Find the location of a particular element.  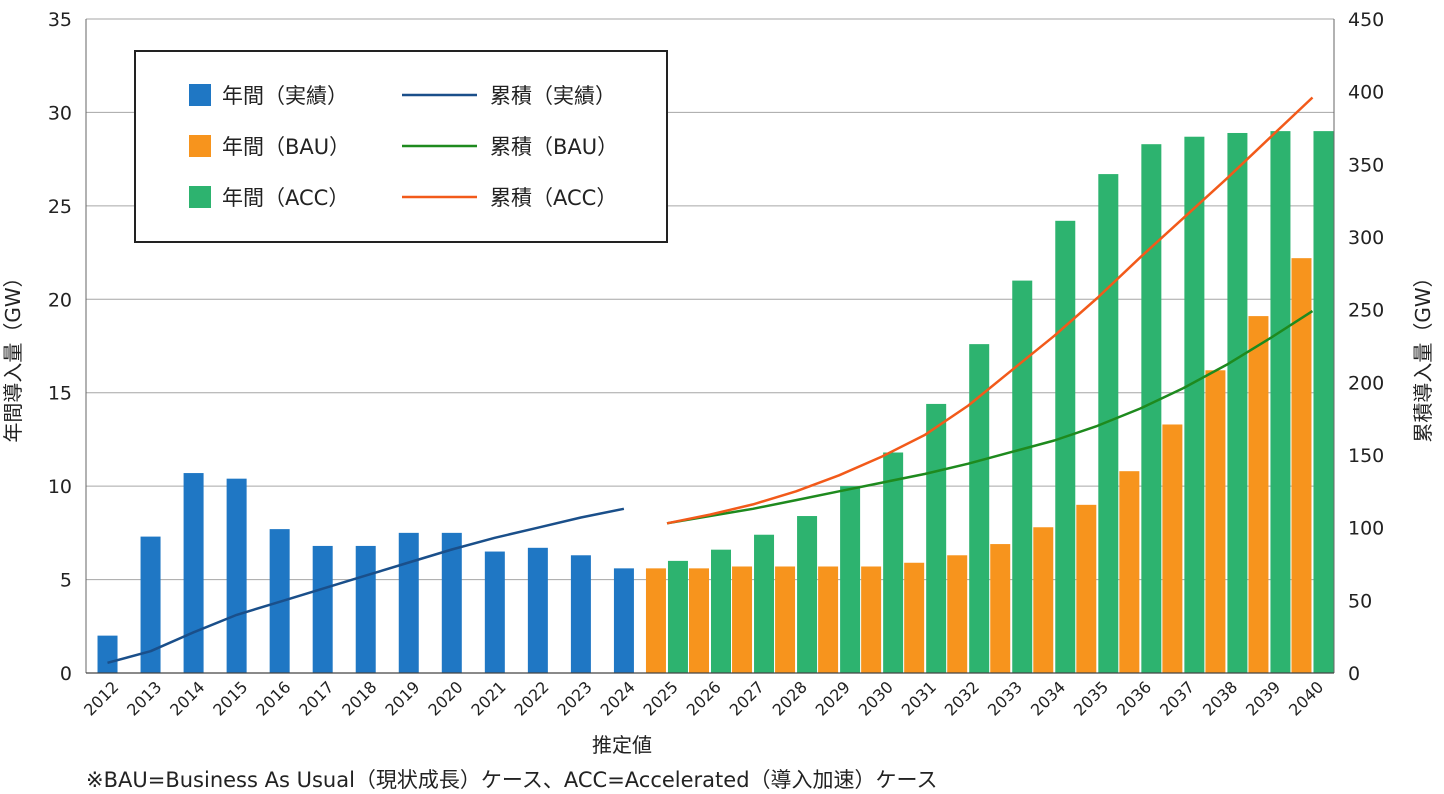

y-left-tick-label: 30 is located at coordinates (60, 113).